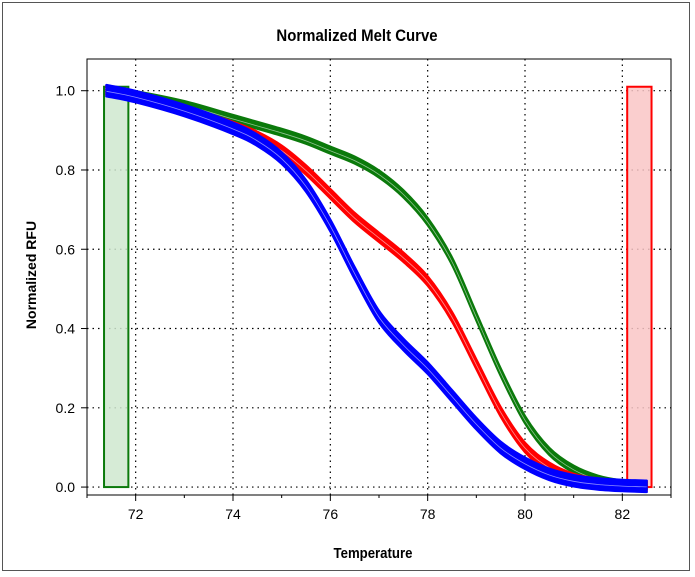 Image resolution: width=695 pixels, height=577 pixels. I want to click on y-tick-label: 0.2, so click(66, 408).